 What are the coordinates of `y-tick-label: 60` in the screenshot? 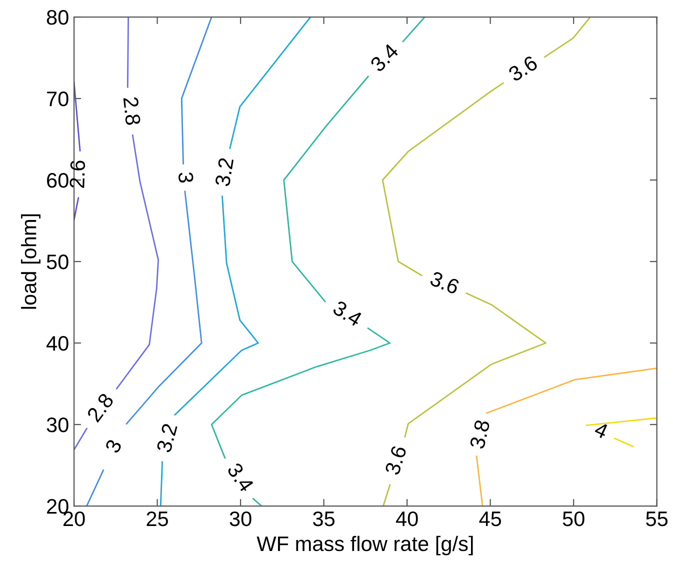 It's located at (57, 180).